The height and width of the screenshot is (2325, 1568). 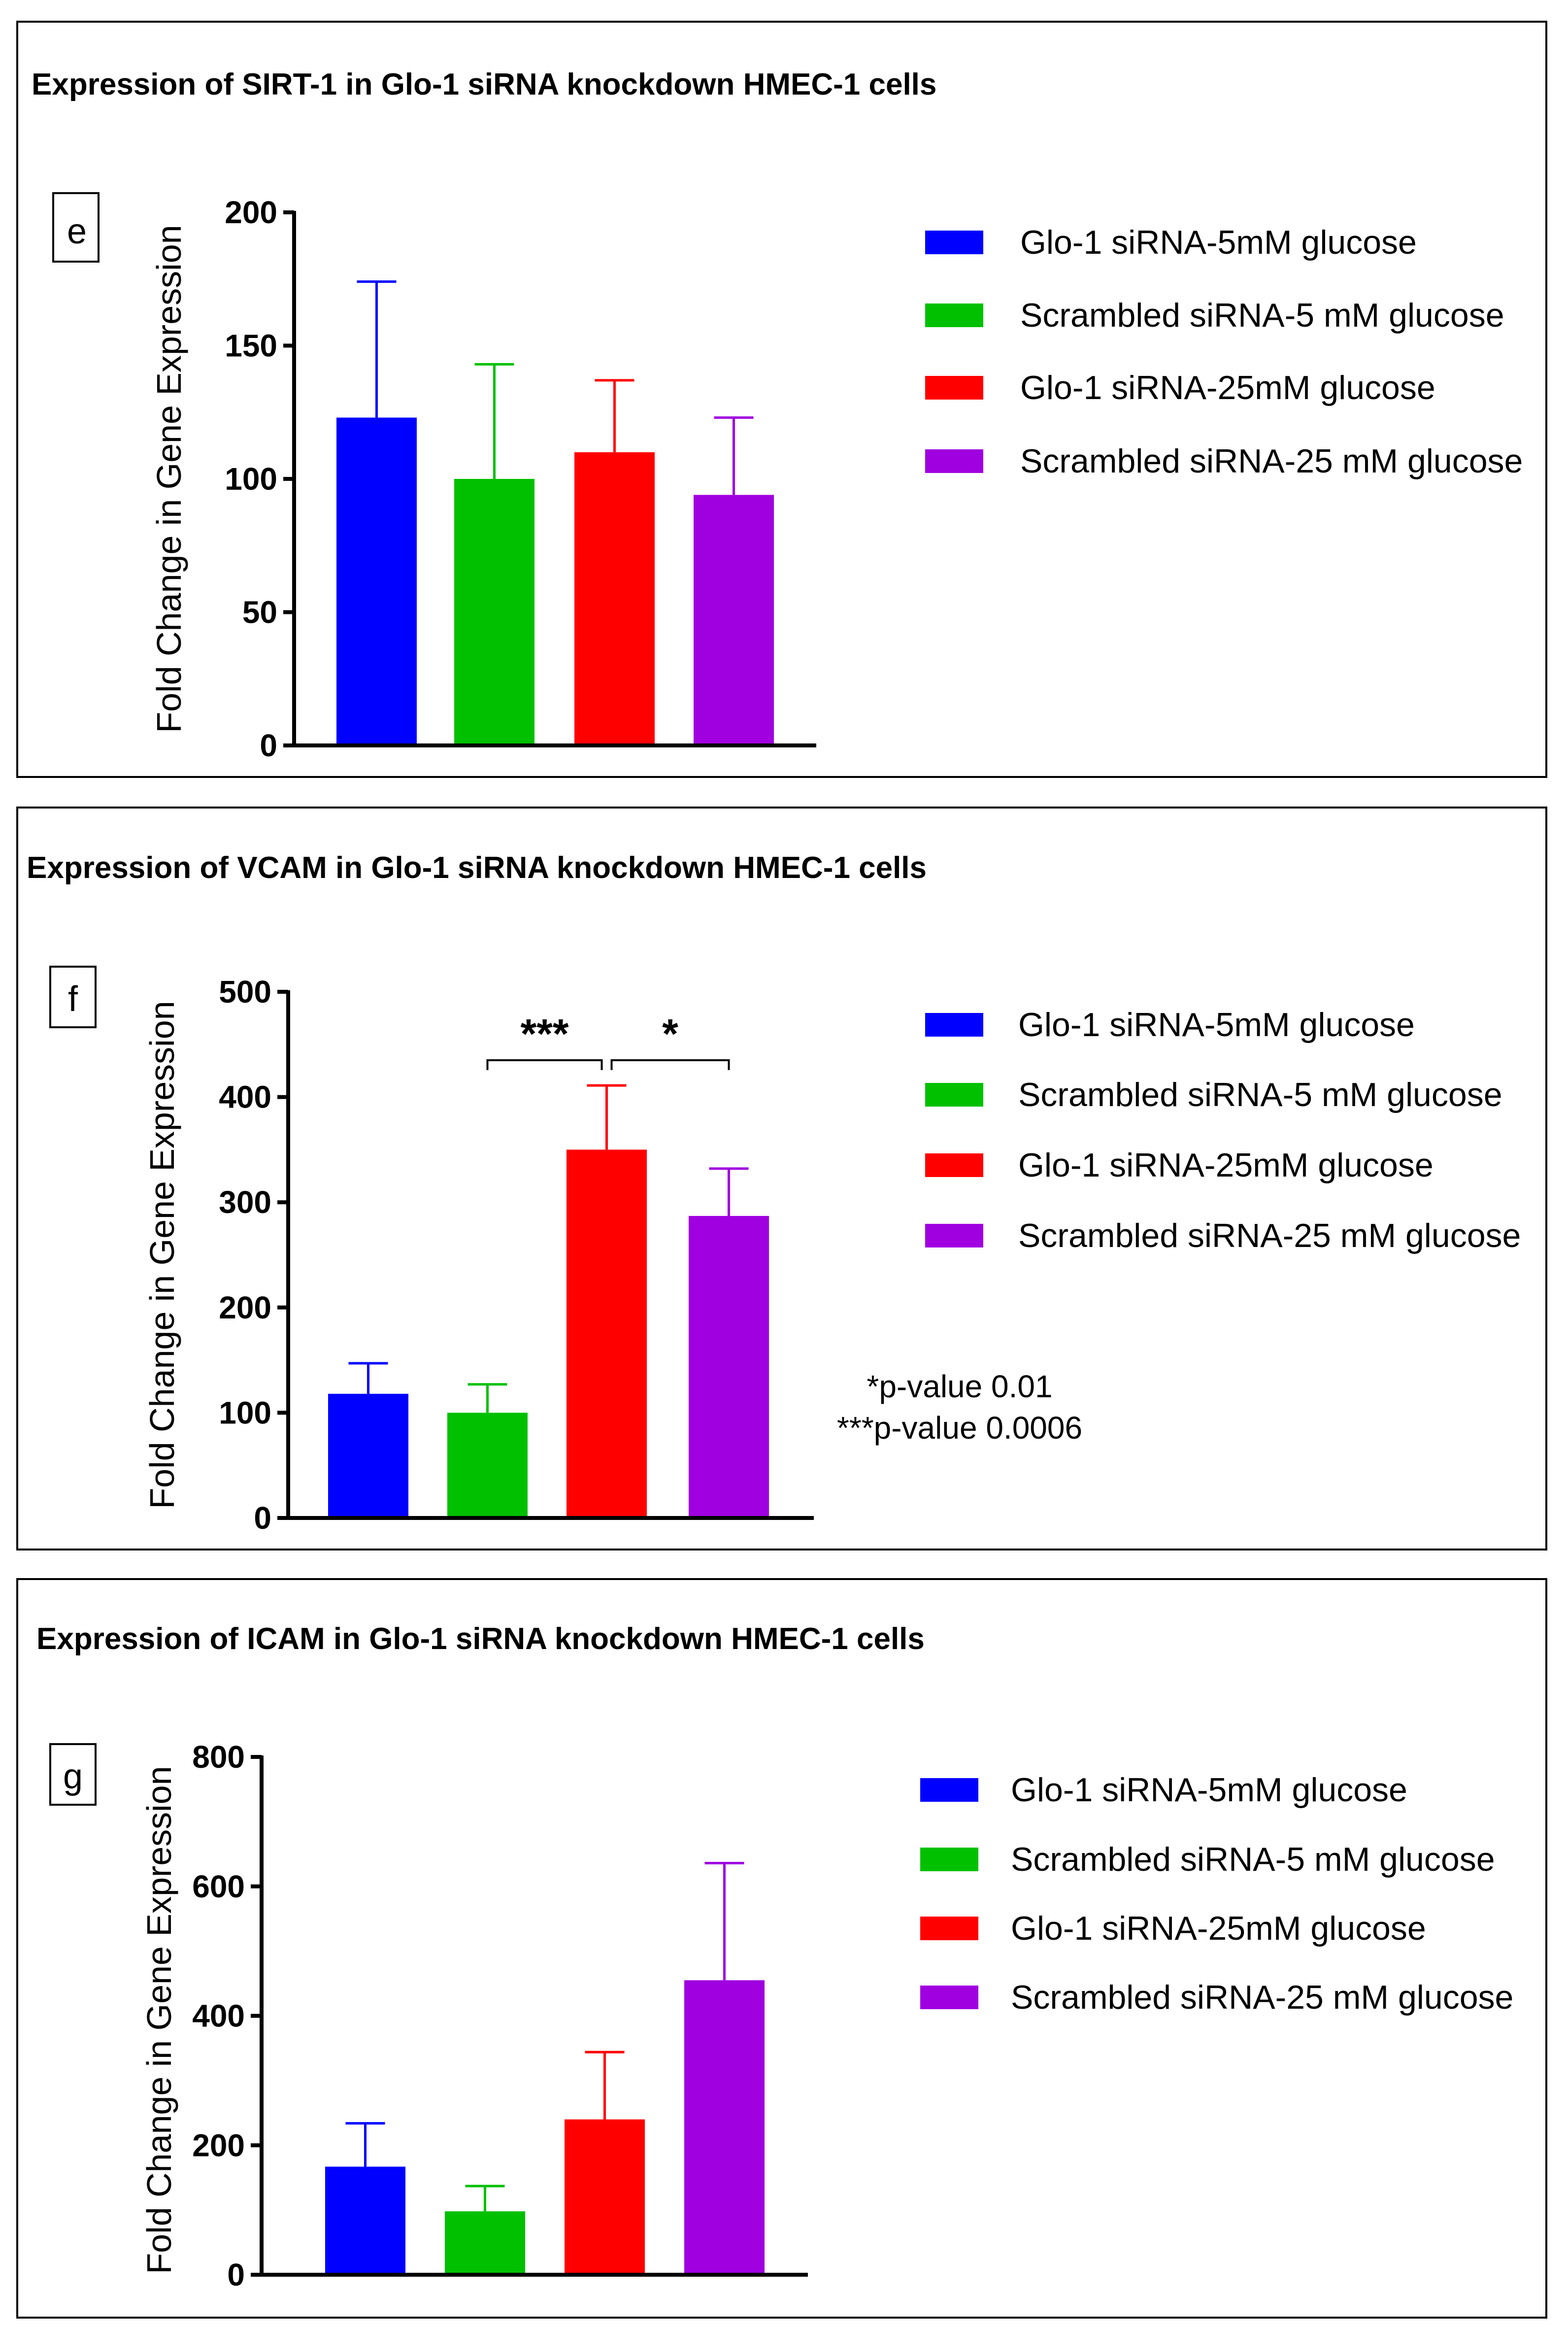 What do you see at coordinates (1253, 1859) in the screenshot?
I see `chart2-legend-label-1: Scrambled siRNA-5 mM glucose` at bounding box center [1253, 1859].